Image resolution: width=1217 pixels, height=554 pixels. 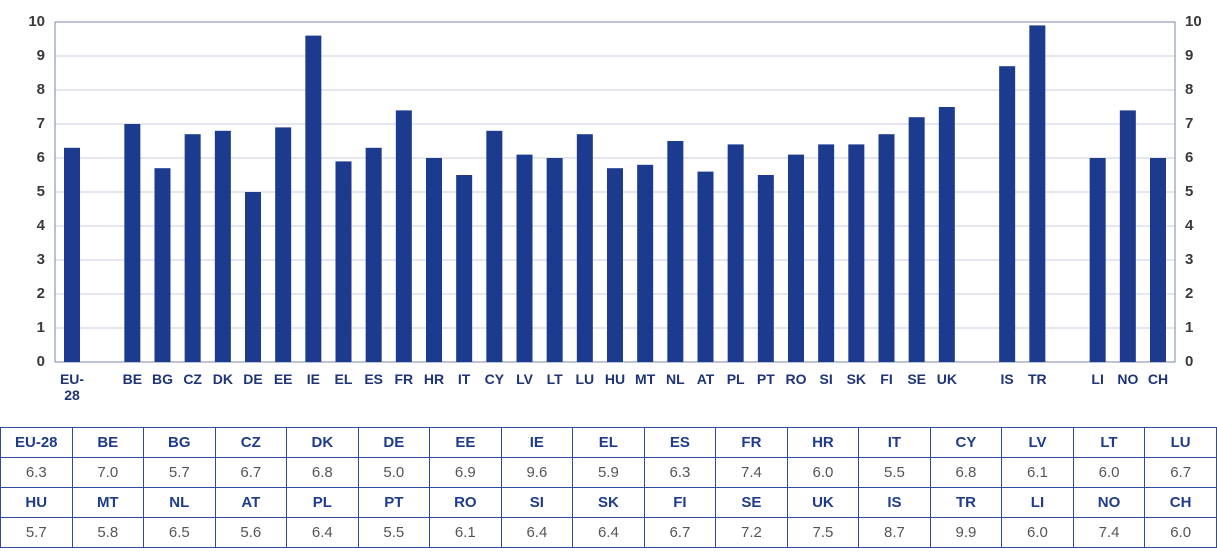 I want to click on x-tick-label: BE, so click(x=132, y=379).